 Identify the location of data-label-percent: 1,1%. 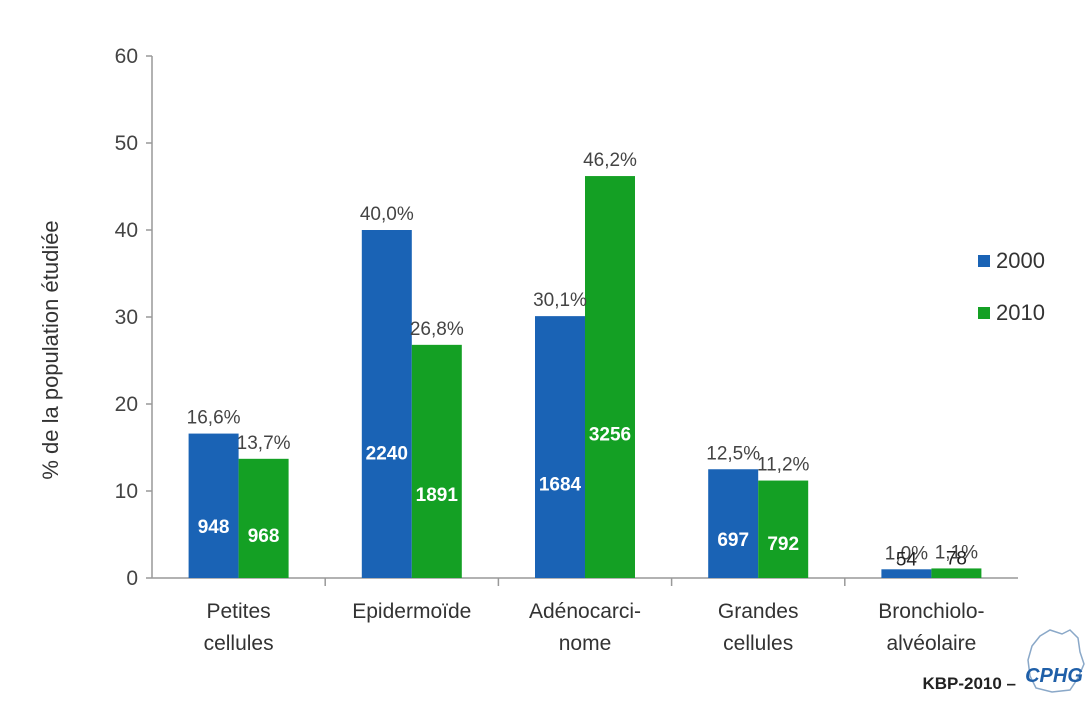
(956, 552).